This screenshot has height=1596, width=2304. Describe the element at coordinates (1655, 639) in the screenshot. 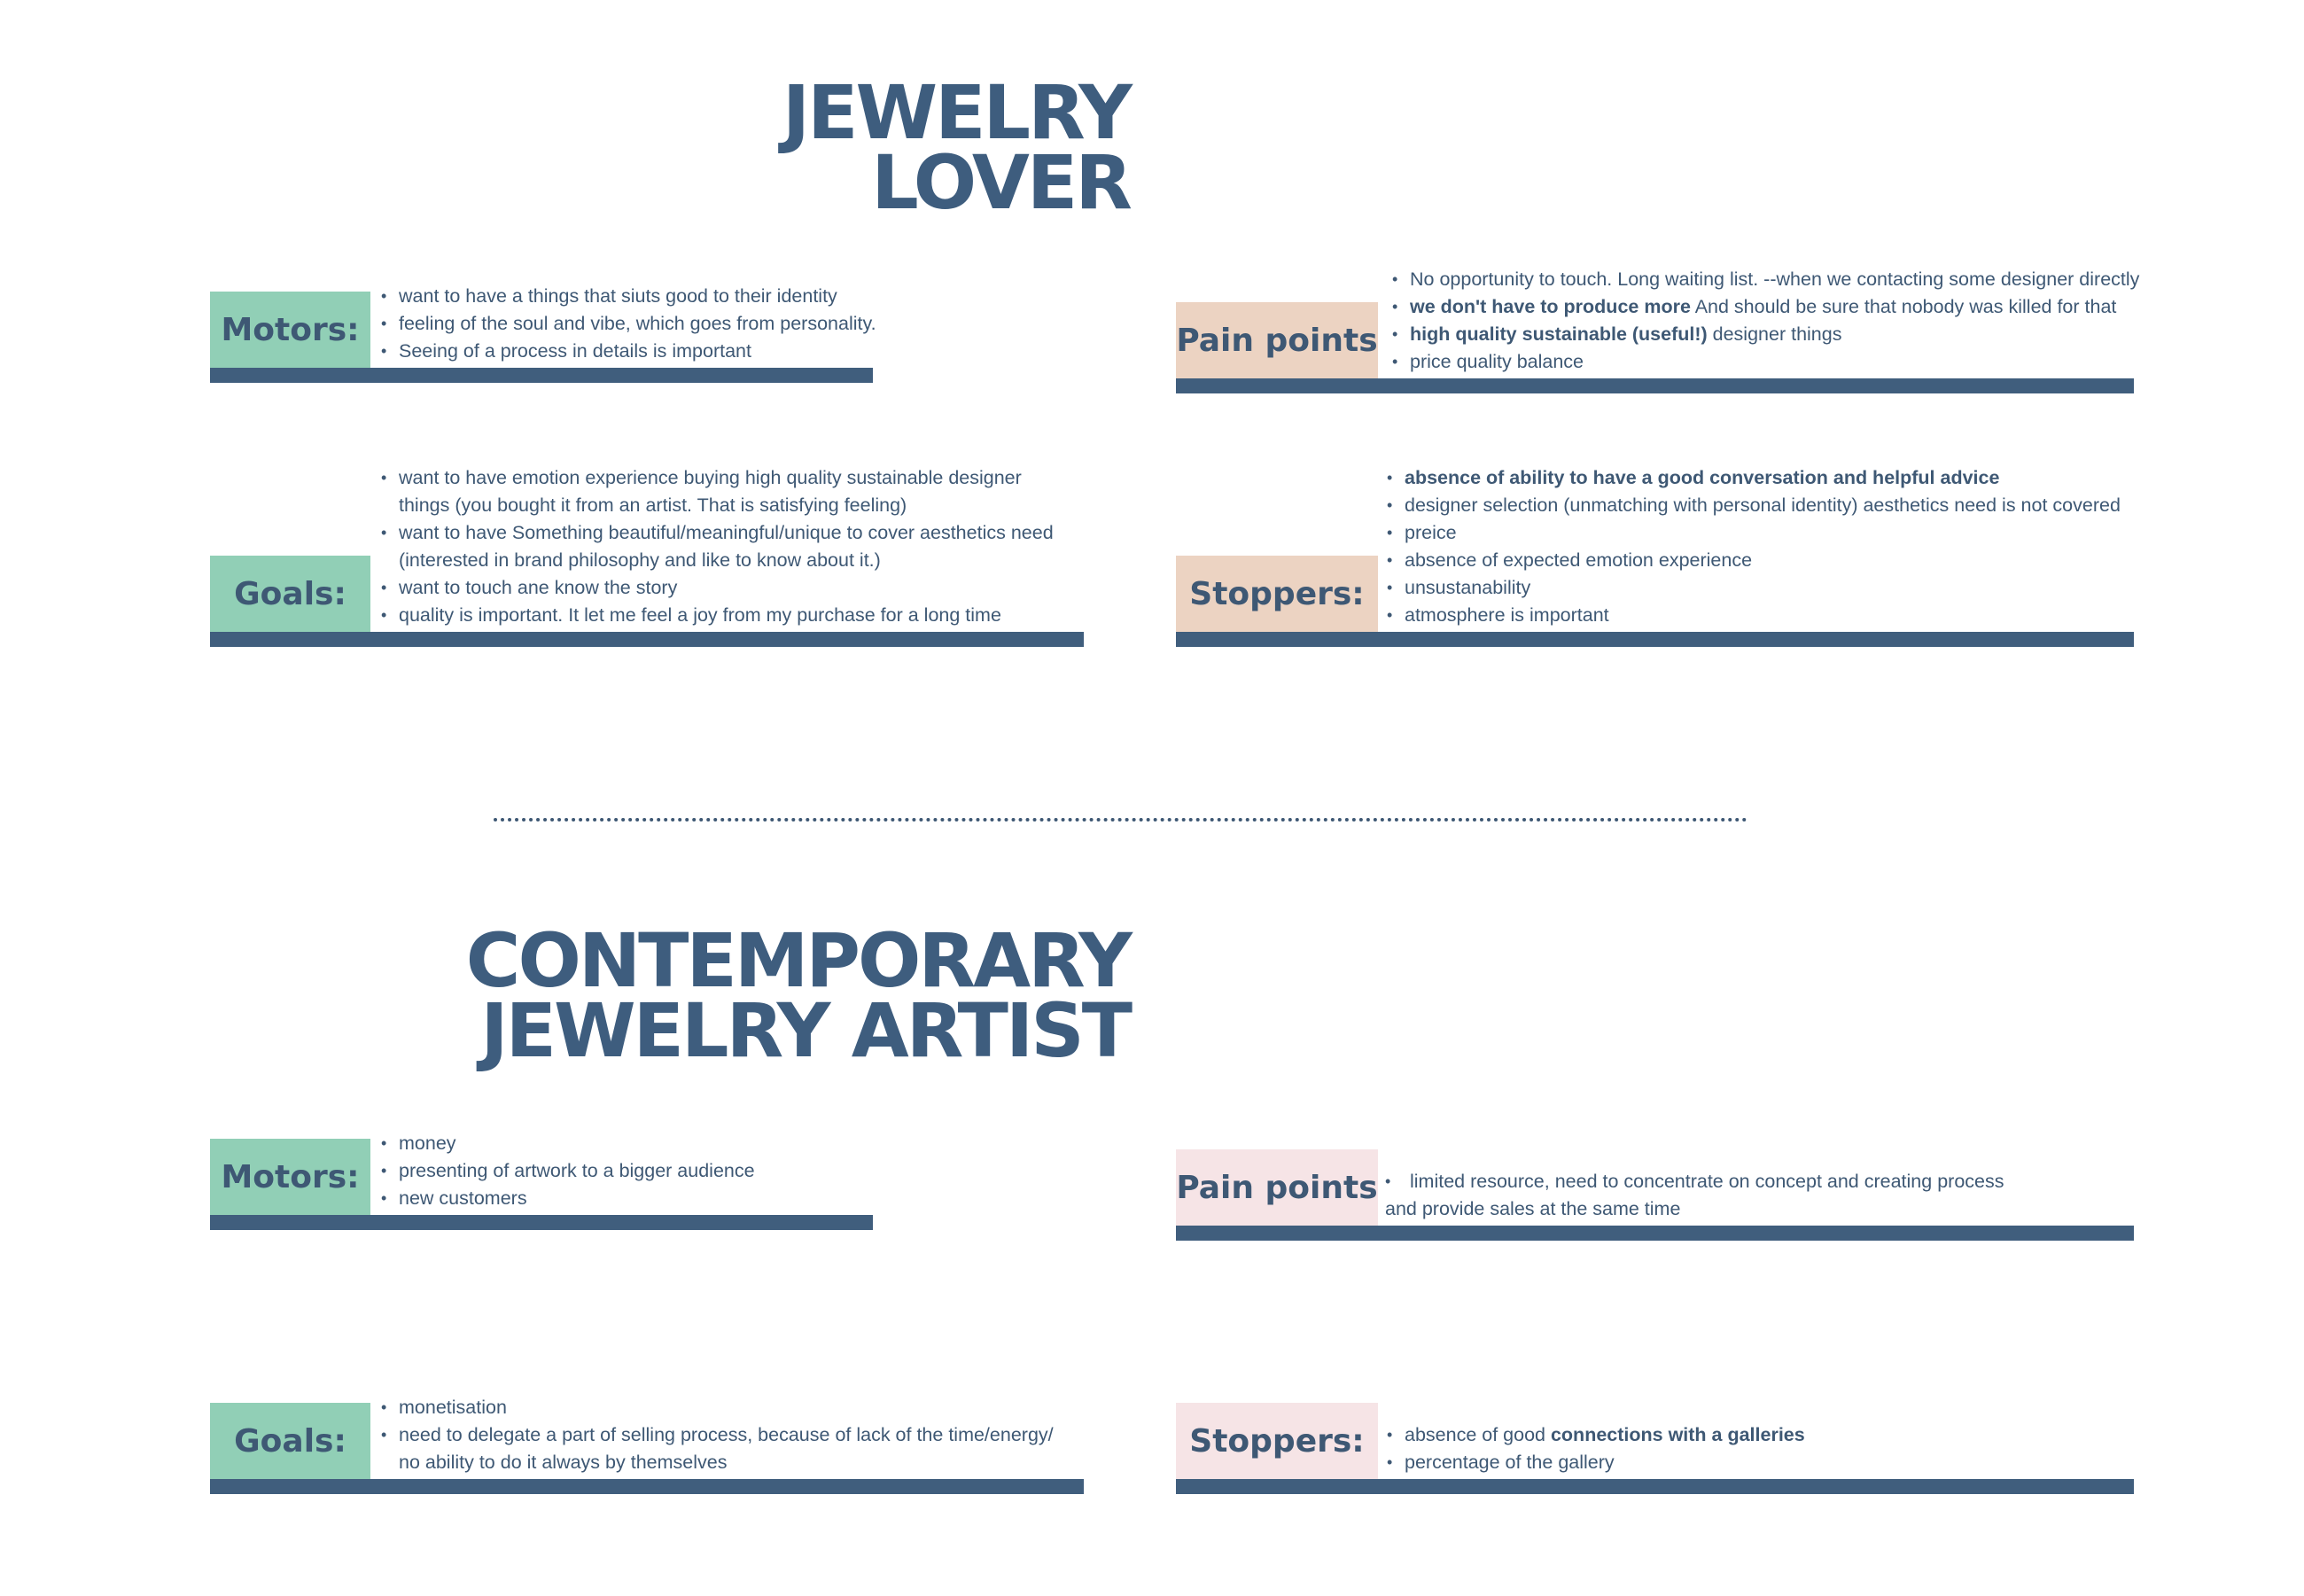

I see `persona1-stoppers-bar` at that location.